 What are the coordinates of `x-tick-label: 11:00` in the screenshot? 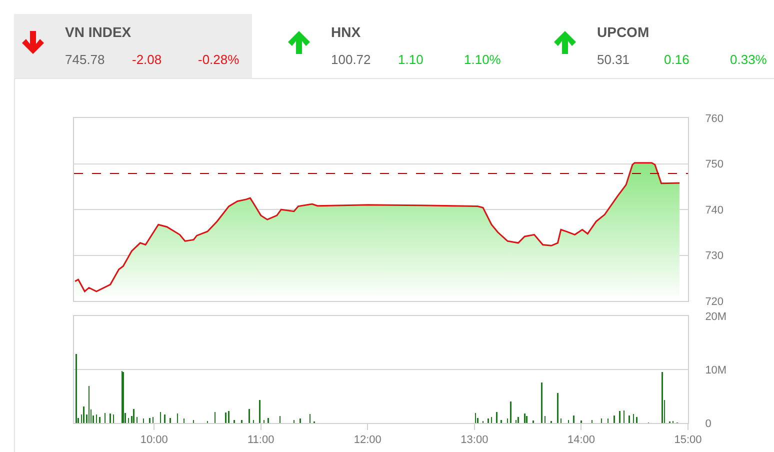 It's located at (261, 440).